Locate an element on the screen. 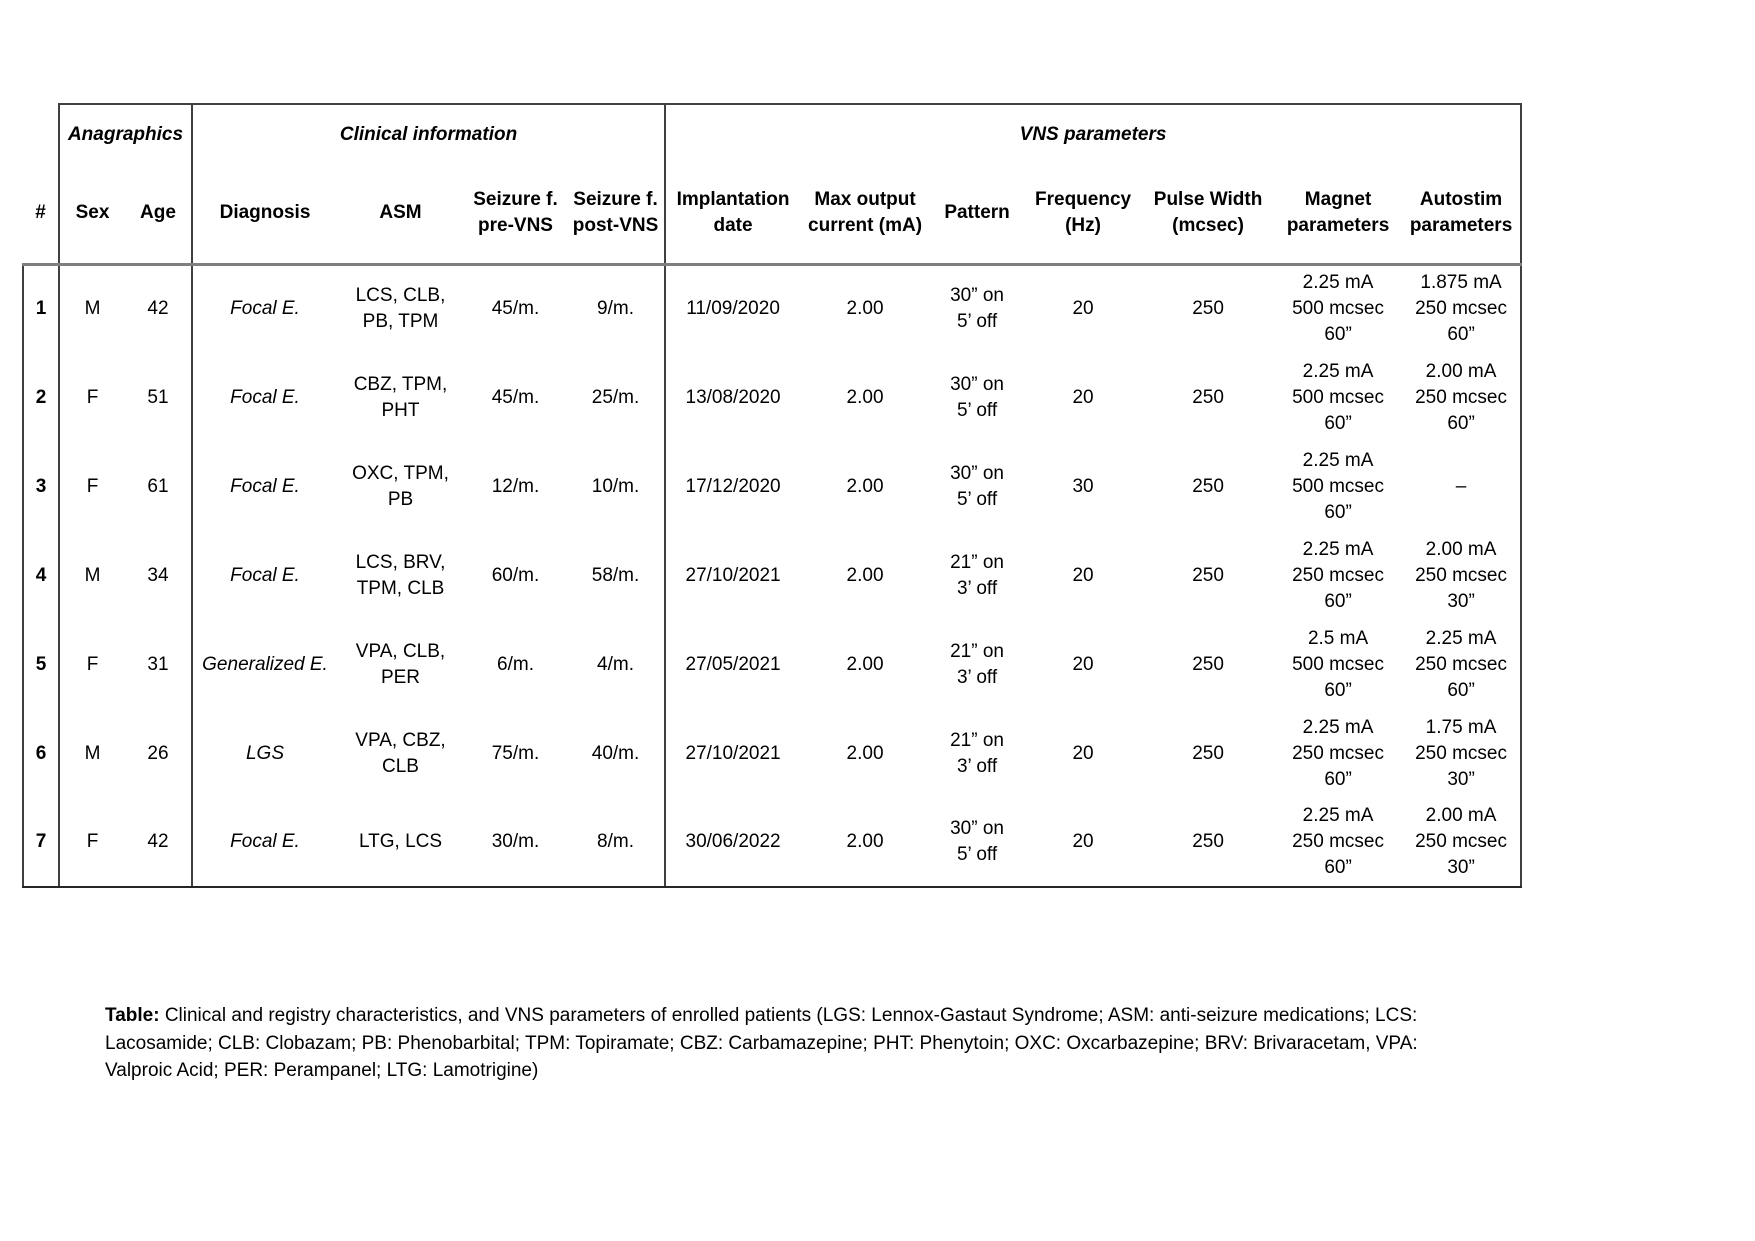  cell-age: 34 is located at coordinates (159, 575).